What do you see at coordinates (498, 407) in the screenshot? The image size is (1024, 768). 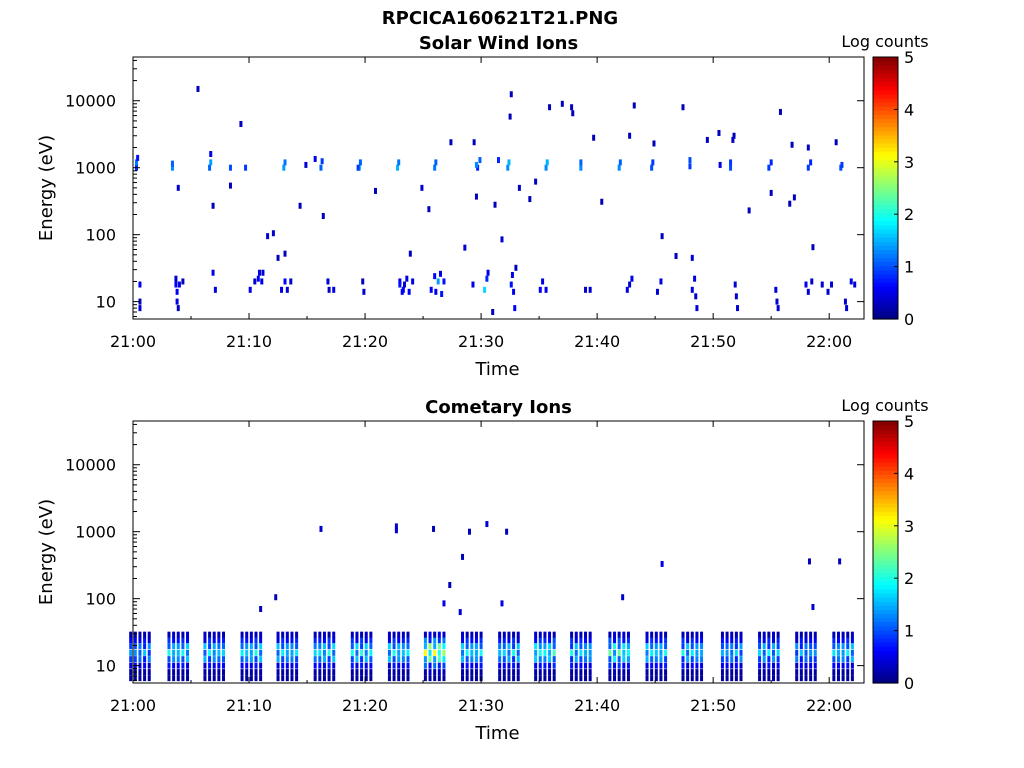 I see `cometary-panel-title: Cometary Ions` at bounding box center [498, 407].